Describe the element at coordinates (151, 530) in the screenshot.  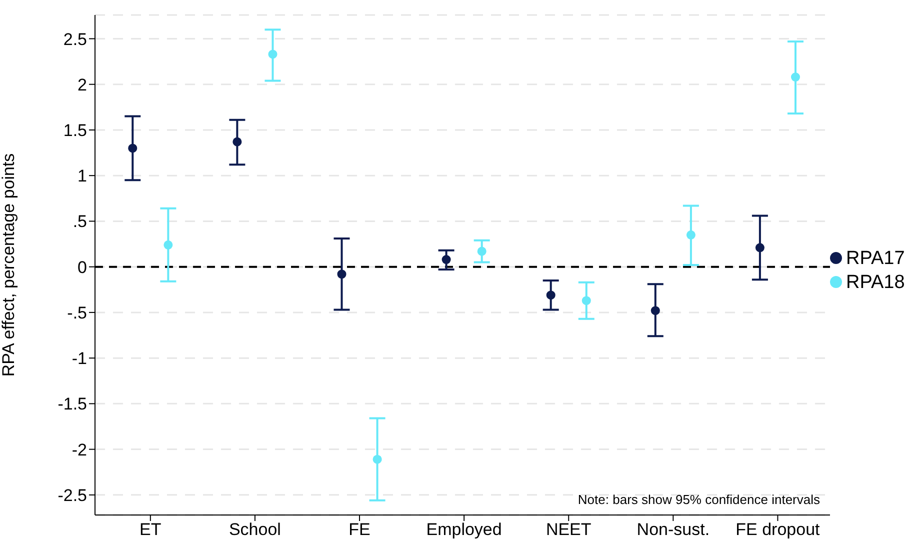
I see `x-tick-label: ET` at that location.